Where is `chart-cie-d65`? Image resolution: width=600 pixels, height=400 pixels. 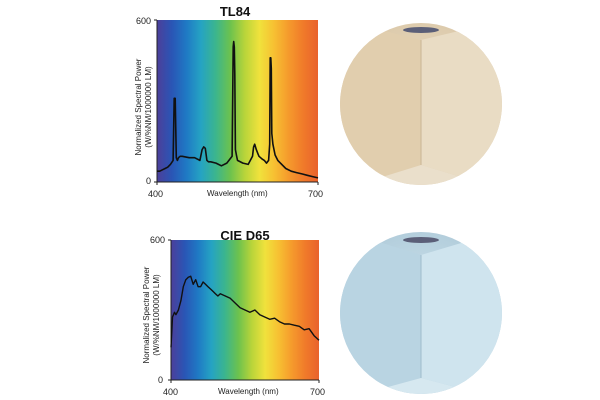 chart-cie-d65 is located at coordinates (244, 311).